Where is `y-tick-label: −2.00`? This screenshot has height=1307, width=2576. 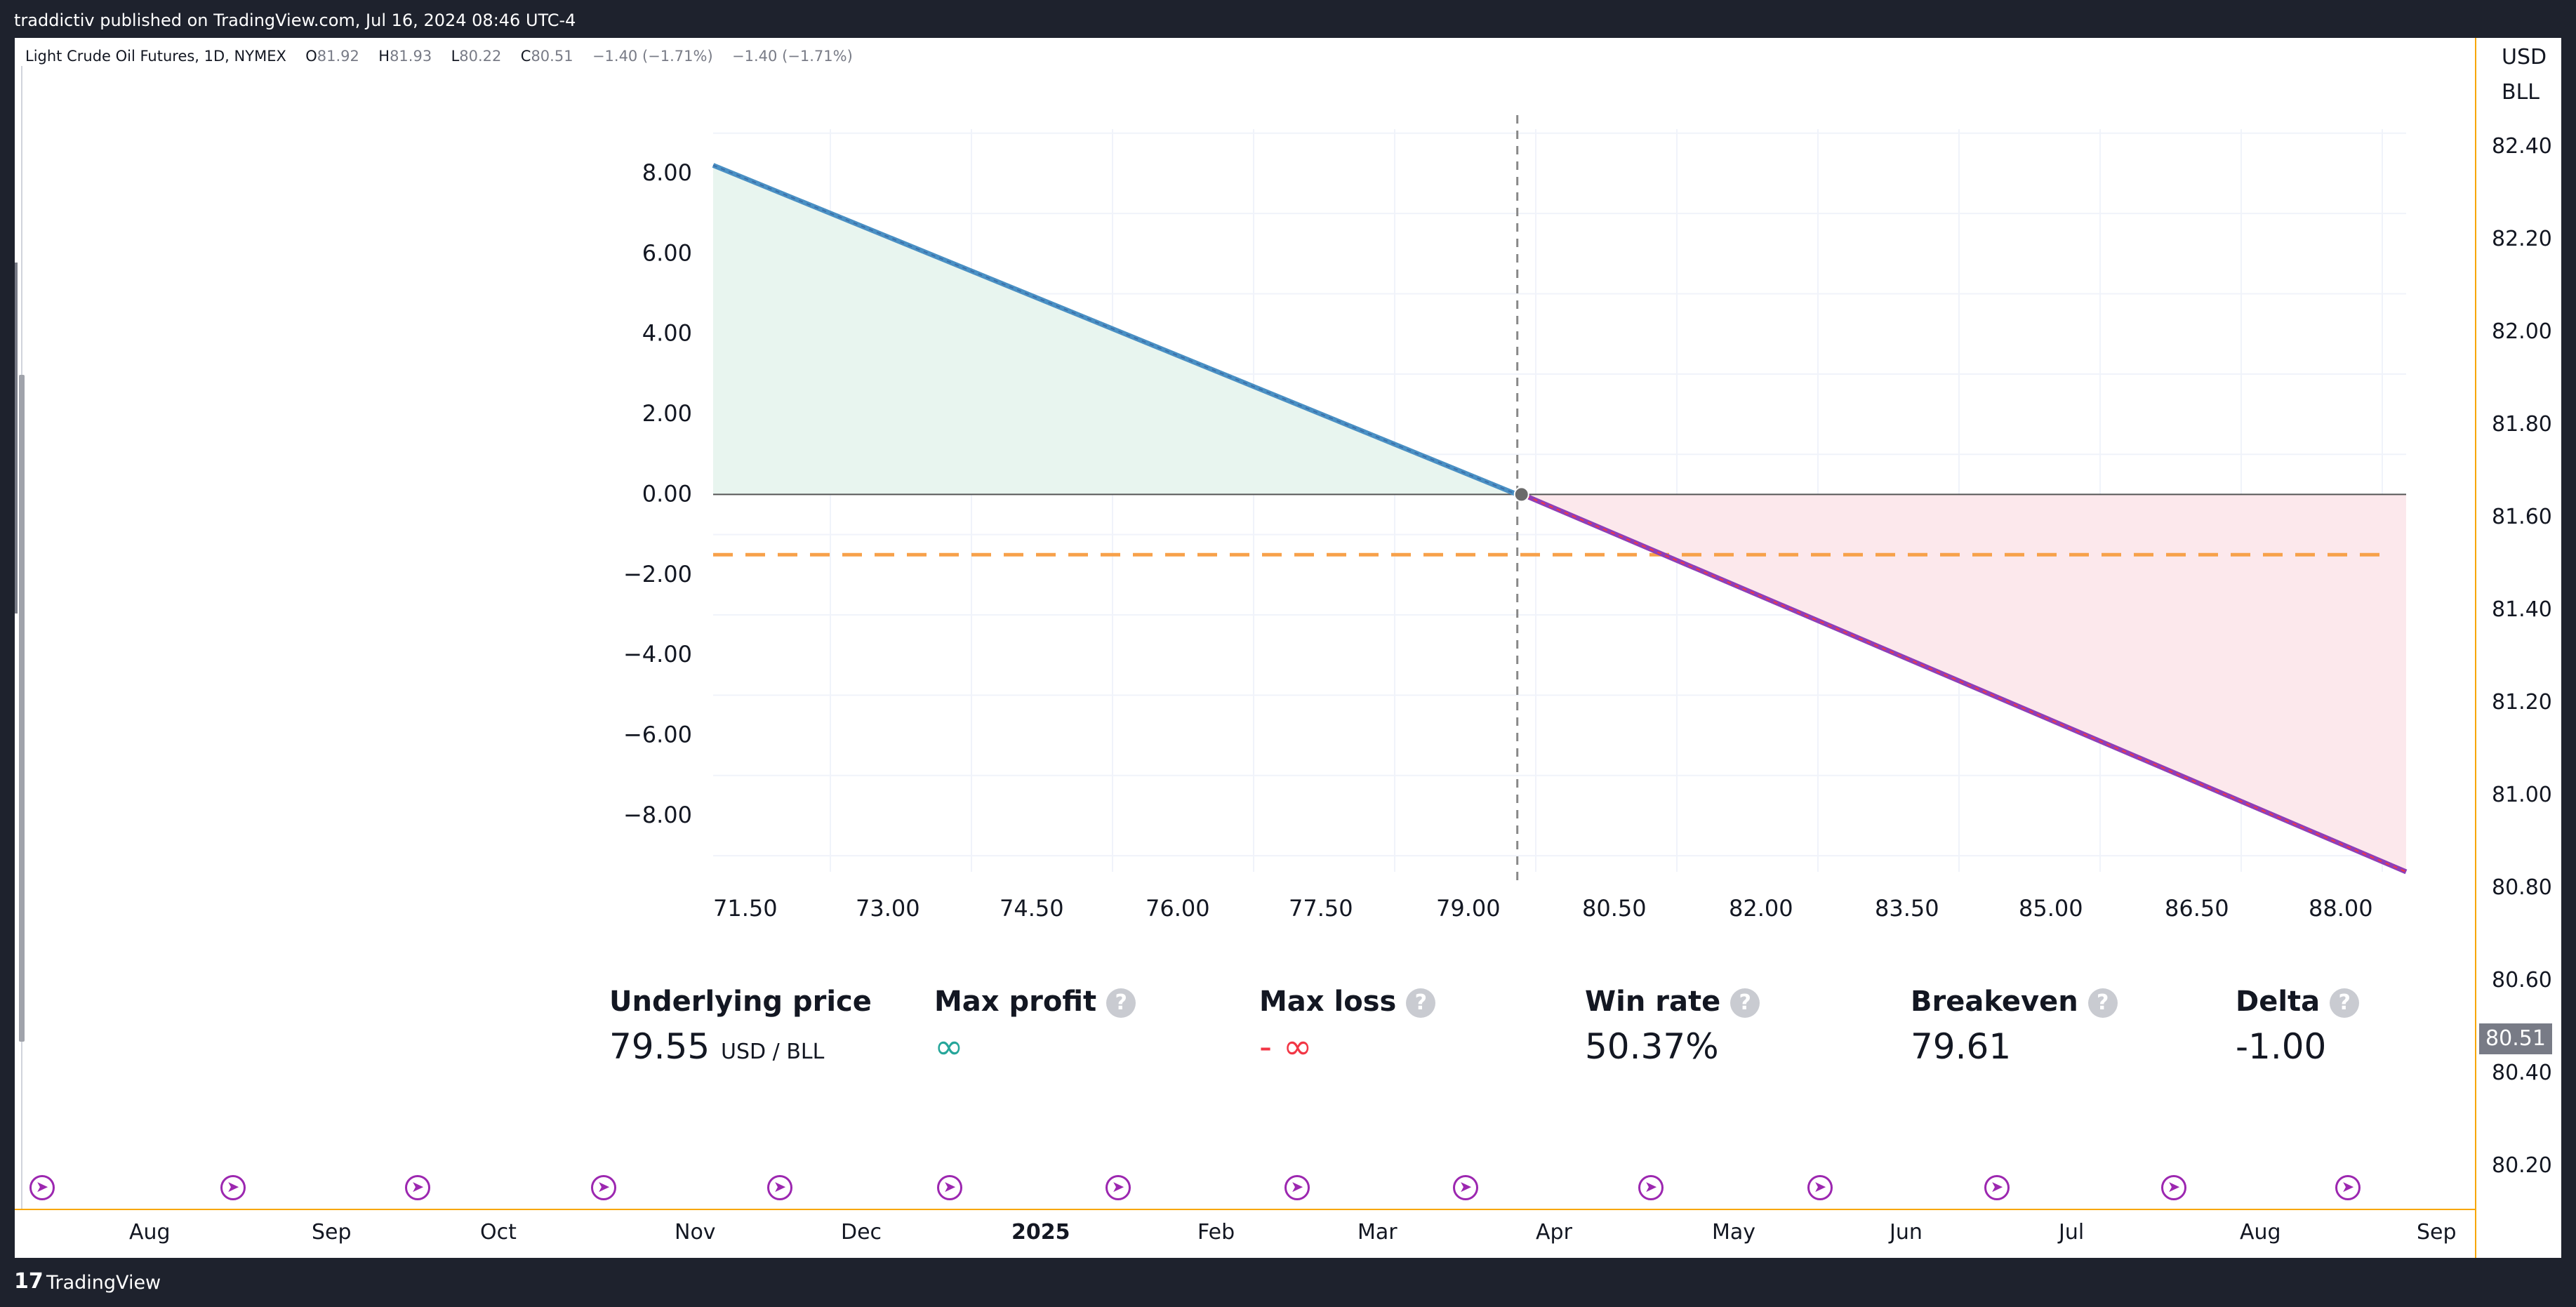 y-tick-label: −2.00 is located at coordinates (657, 574).